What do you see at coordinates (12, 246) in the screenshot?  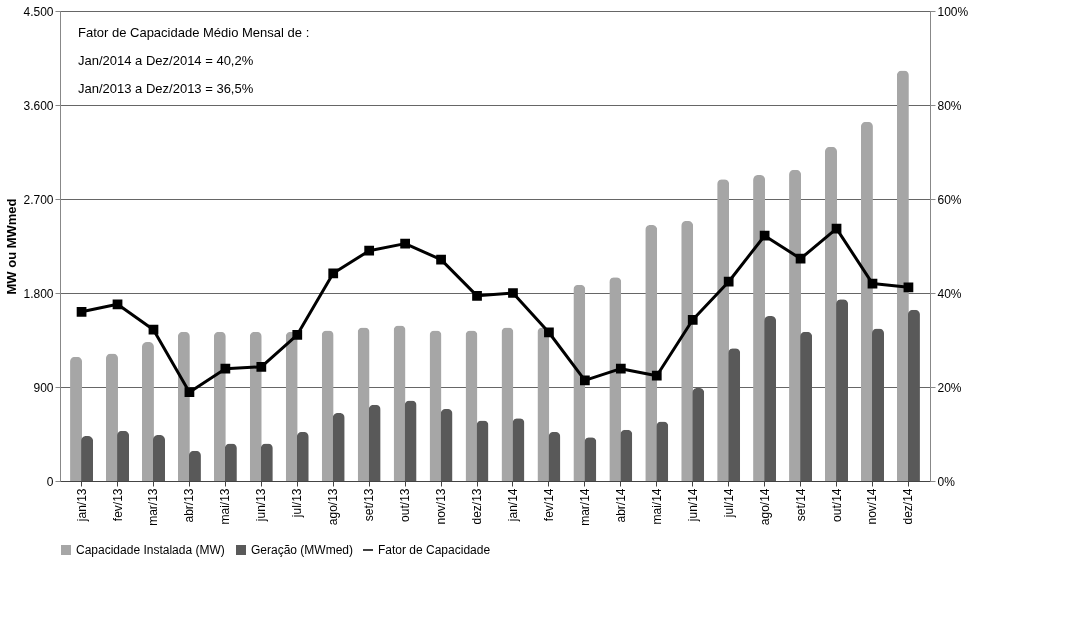 I see `y-axis-title: MW ou MWmed` at bounding box center [12, 246].